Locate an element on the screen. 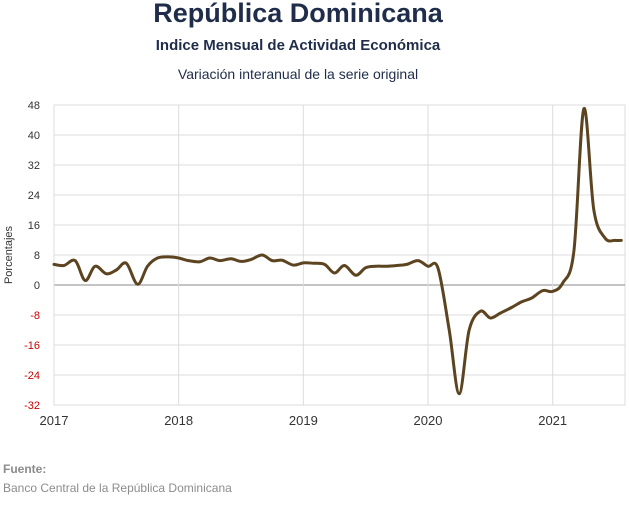 The width and height of the screenshot is (629, 512). y-tick-label: 24 is located at coordinates (34, 196).